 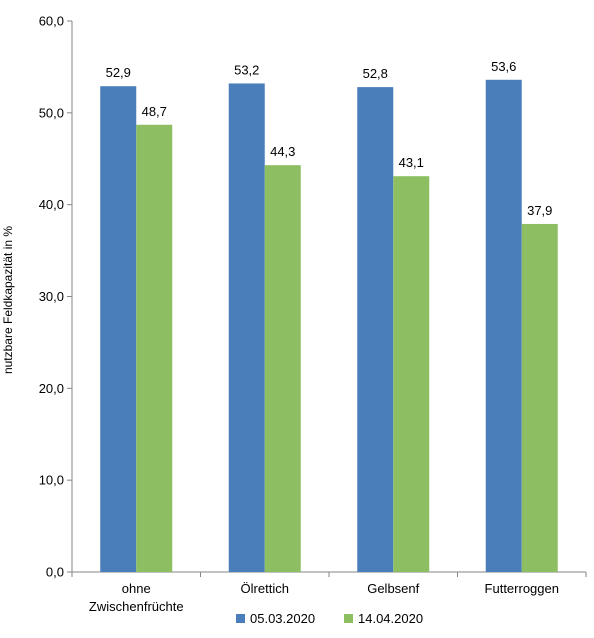 I want to click on legend: 05.03.2020 14.04.2020, so click(x=329, y=618).